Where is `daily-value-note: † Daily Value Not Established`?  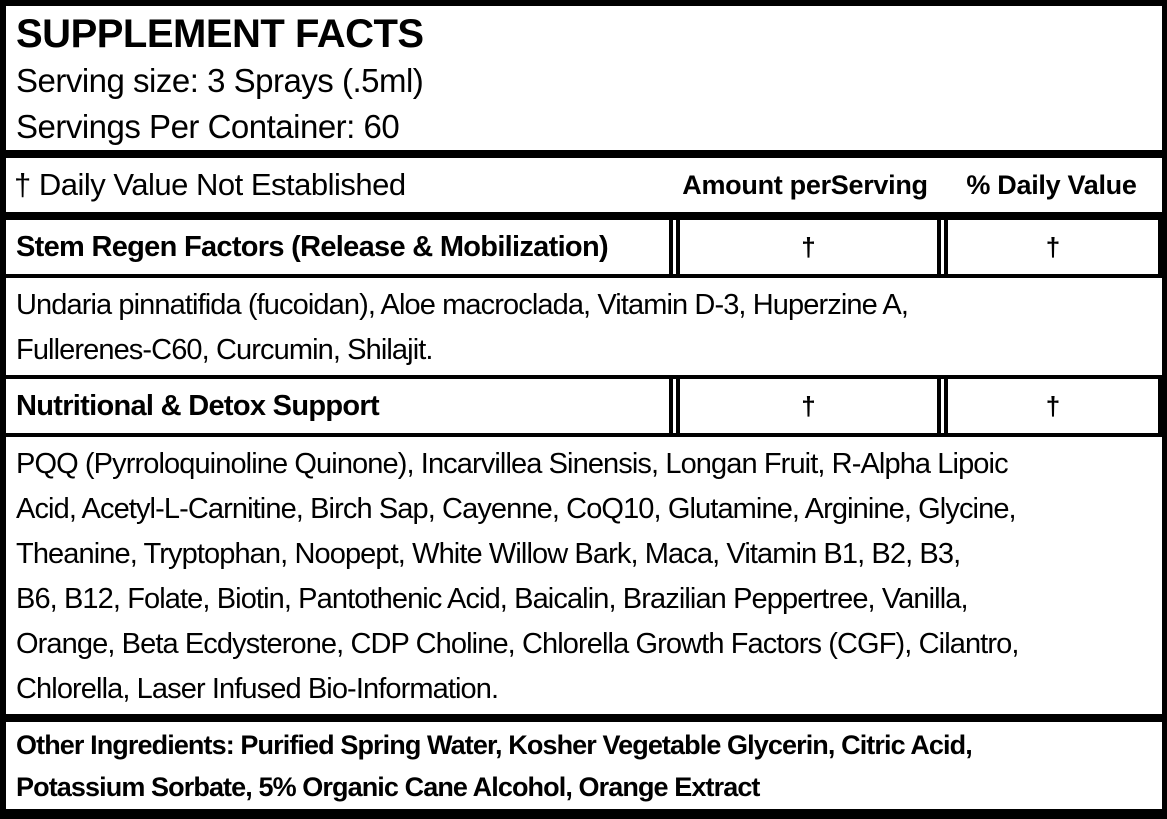 daily-value-note: † Daily Value Not Established is located at coordinates (210, 184).